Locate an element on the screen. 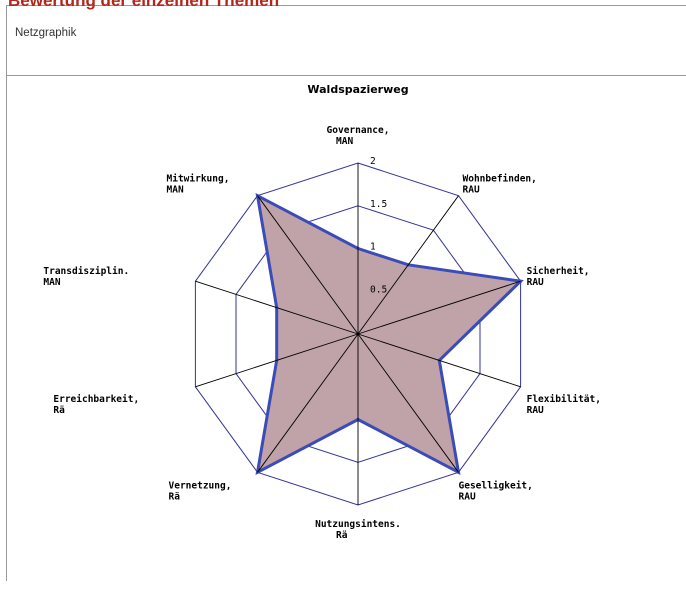 This screenshot has width=686, height=590. tick-label-2: 1 is located at coordinates (373, 247).